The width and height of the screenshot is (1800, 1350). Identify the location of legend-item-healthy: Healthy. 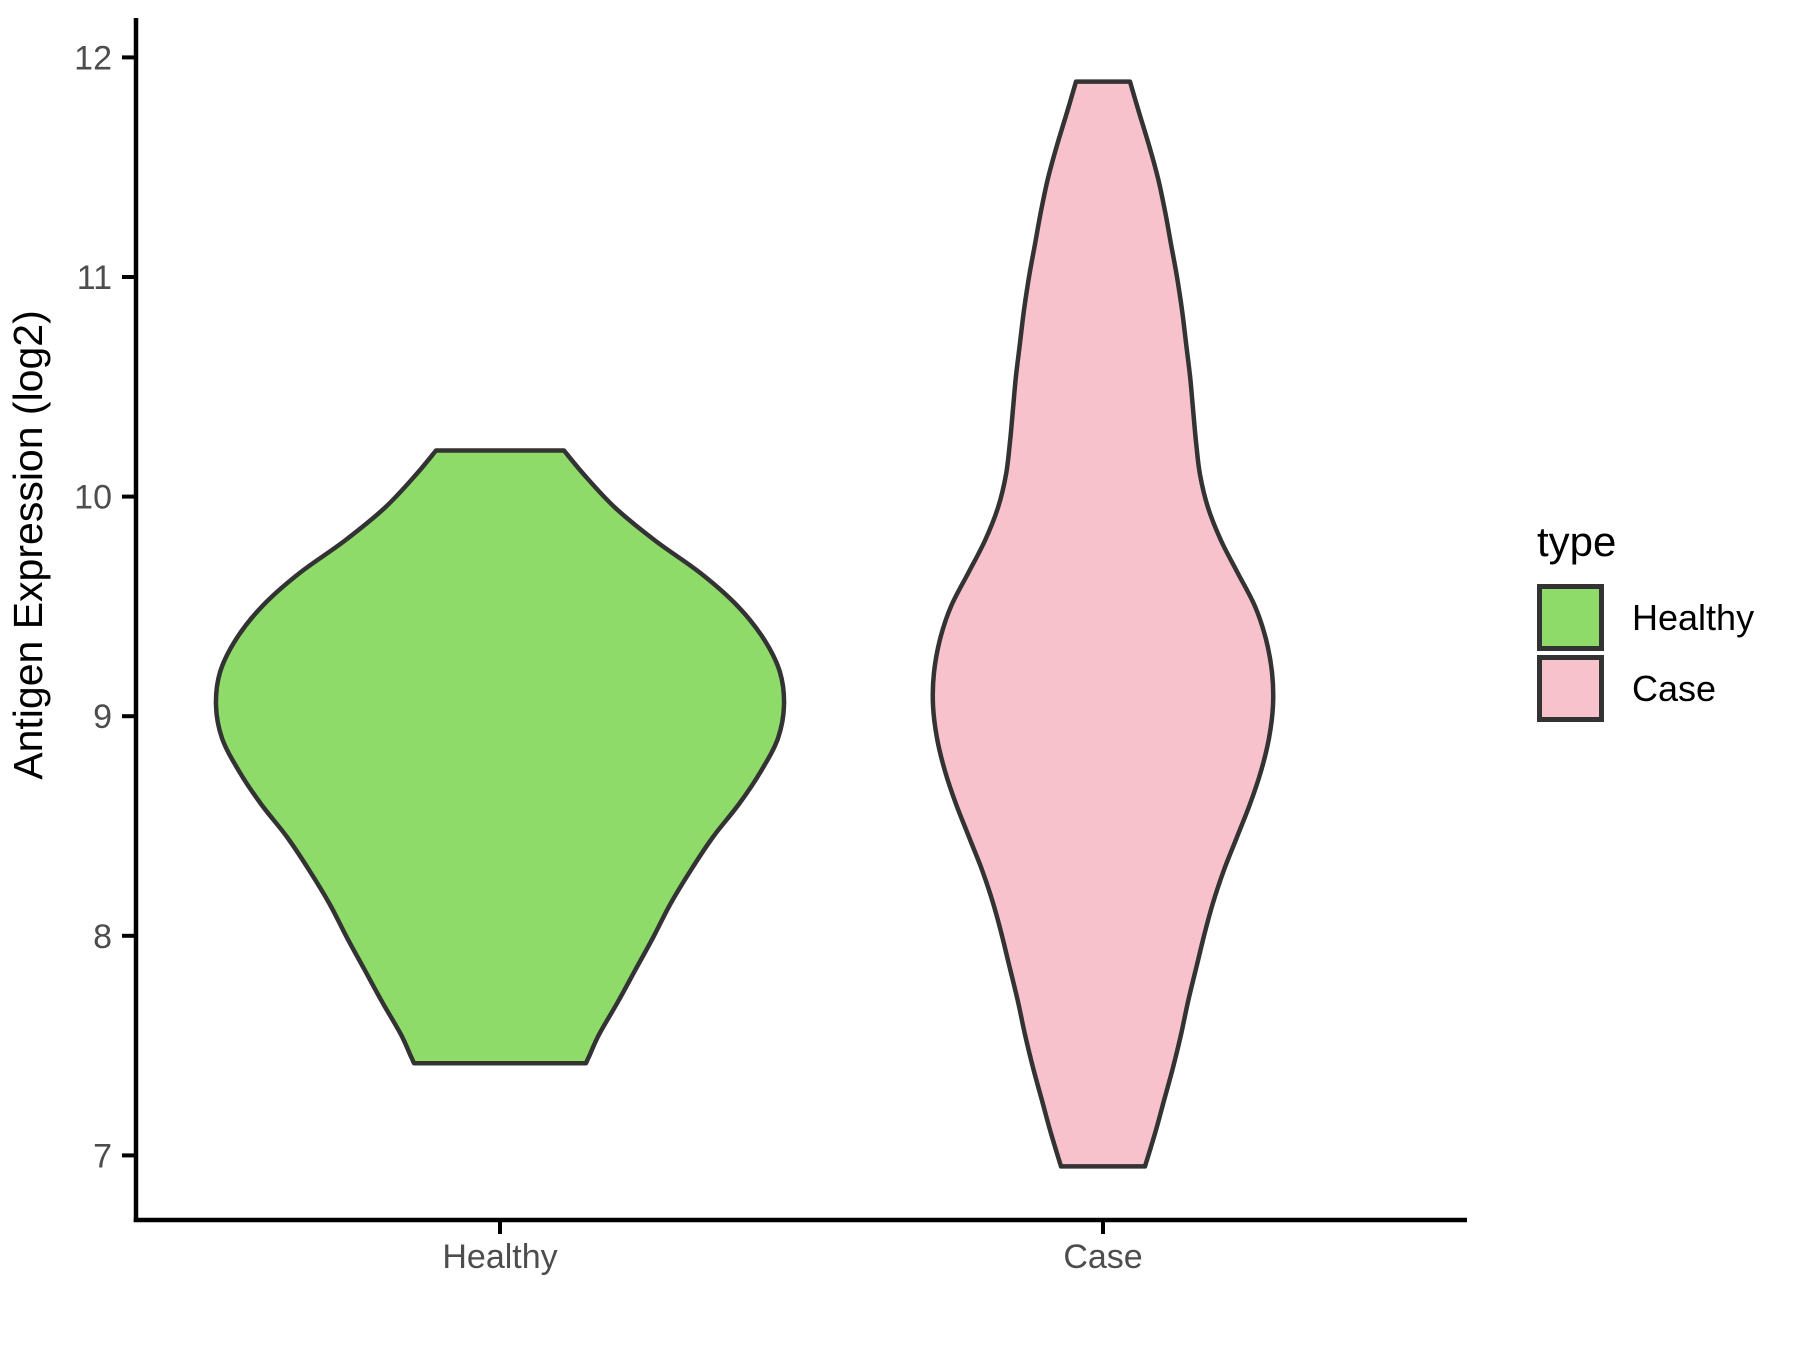
(1645, 617).